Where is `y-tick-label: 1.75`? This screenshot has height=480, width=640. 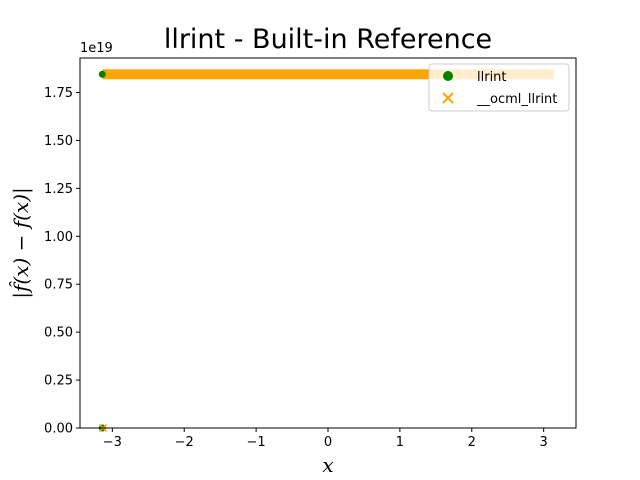 y-tick-label: 1.75 is located at coordinates (58, 93).